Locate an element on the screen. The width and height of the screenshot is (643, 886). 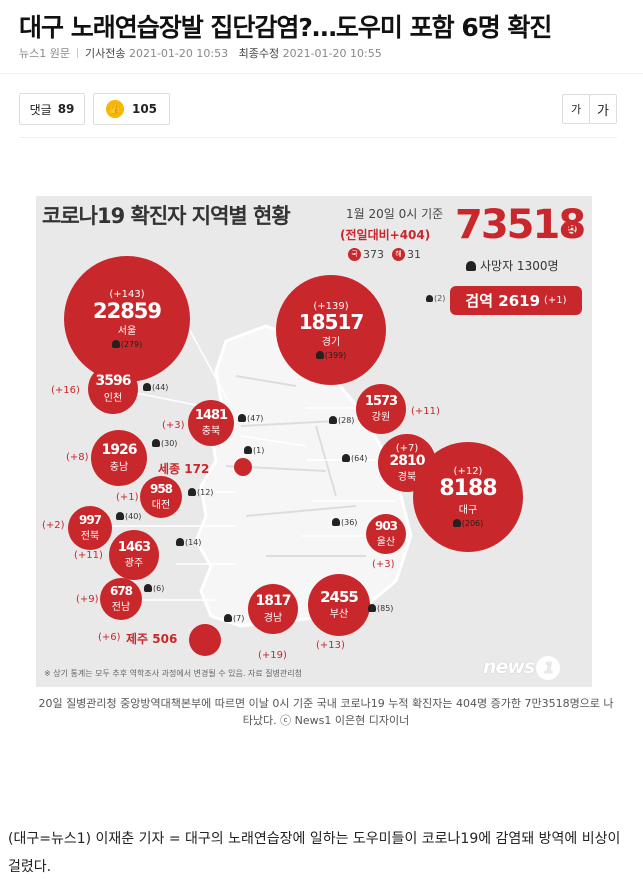
deaths-total: 사망자 1300명 is located at coordinates (512, 265).